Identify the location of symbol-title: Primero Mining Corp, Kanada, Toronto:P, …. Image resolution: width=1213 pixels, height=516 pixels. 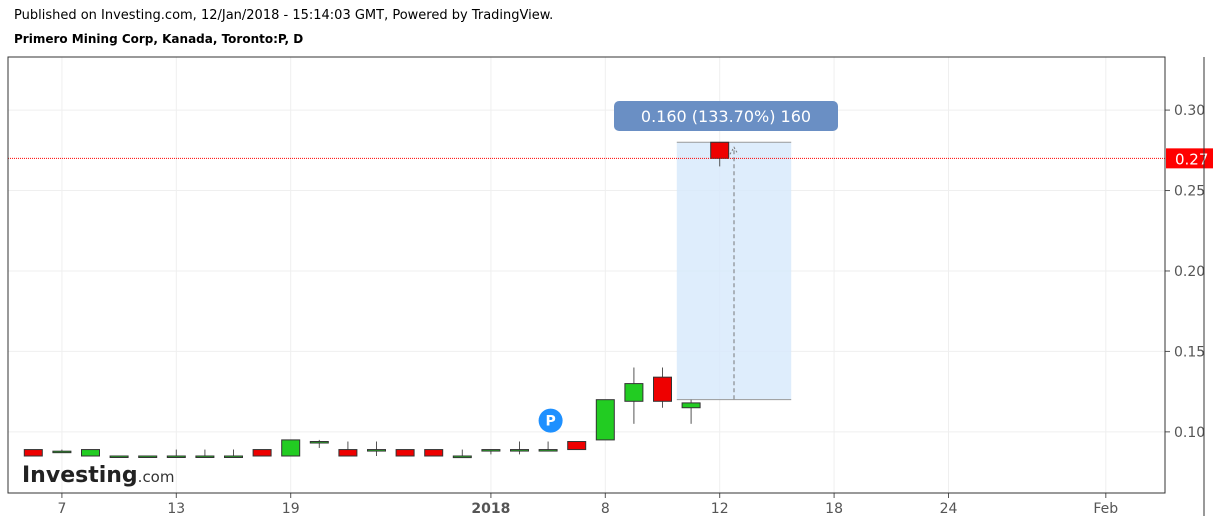
(159, 39).